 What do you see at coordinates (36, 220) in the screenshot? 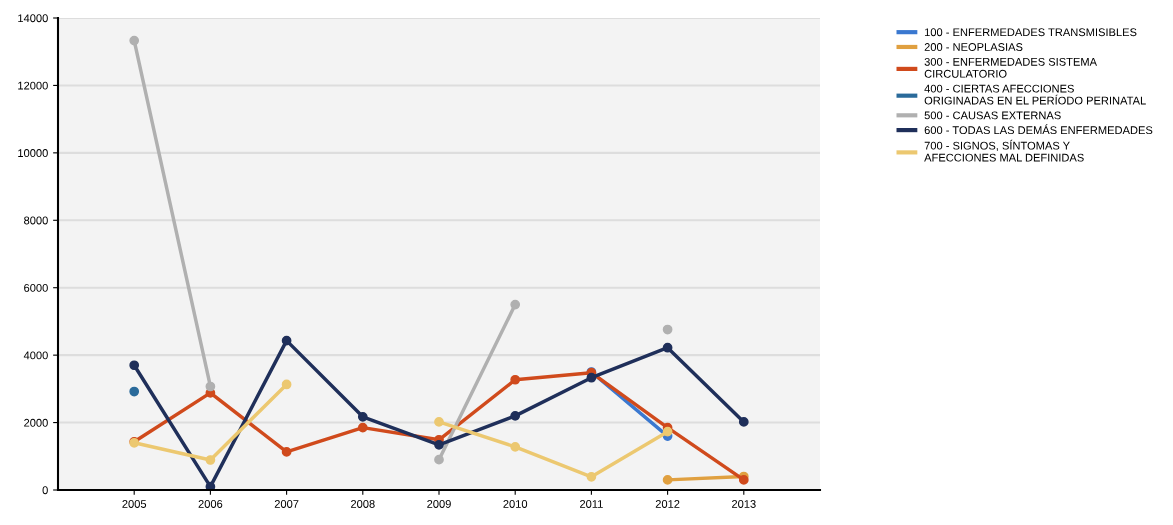
I see `y-tick-label: 8000` at bounding box center [36, 220].